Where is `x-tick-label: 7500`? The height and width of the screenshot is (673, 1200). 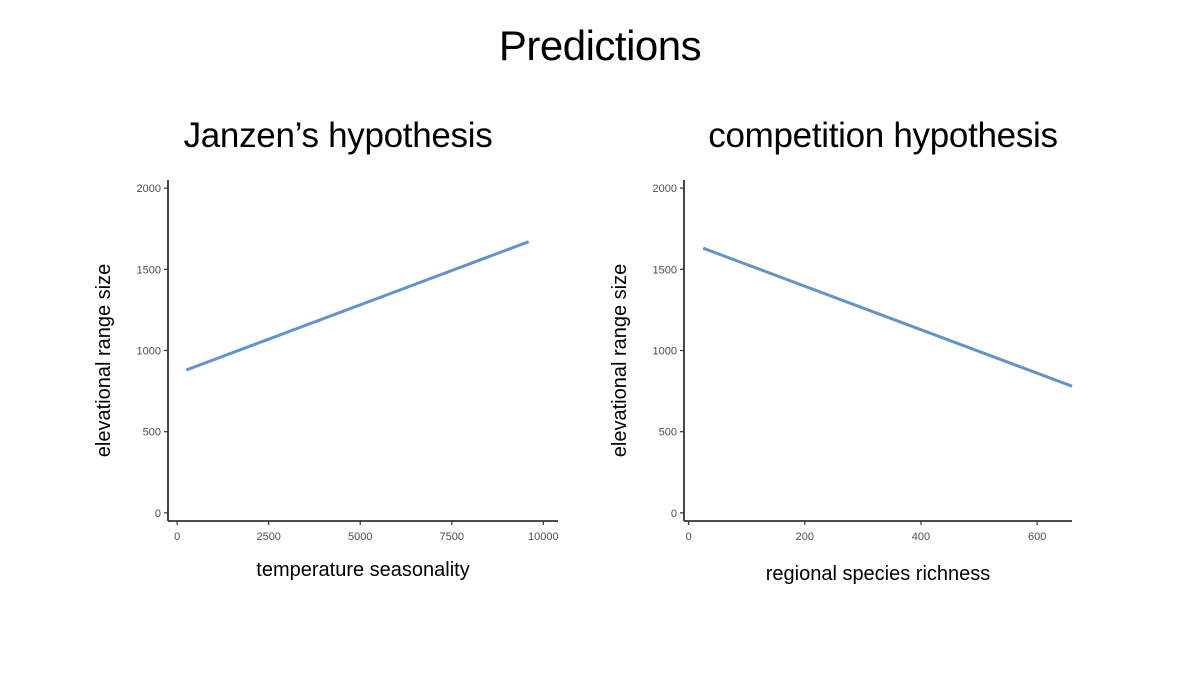
x-tick-label: 7500 is located at coordinates (452, 537).